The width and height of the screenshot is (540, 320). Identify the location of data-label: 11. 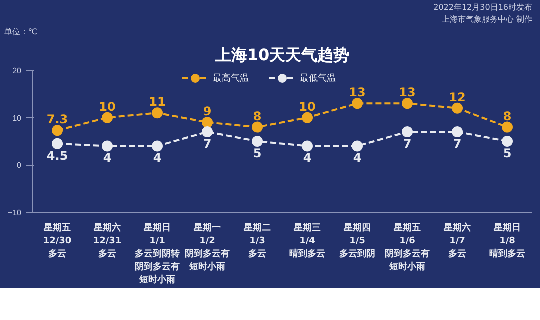
(157, 102).